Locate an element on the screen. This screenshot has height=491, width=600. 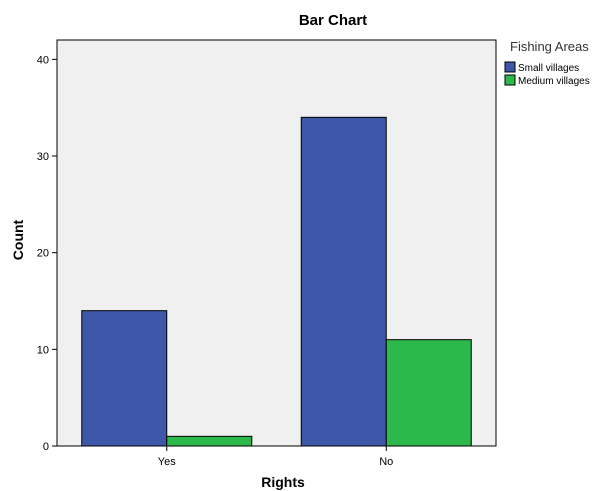
y-tick-label: 20 is located at coordinates (43, 254).